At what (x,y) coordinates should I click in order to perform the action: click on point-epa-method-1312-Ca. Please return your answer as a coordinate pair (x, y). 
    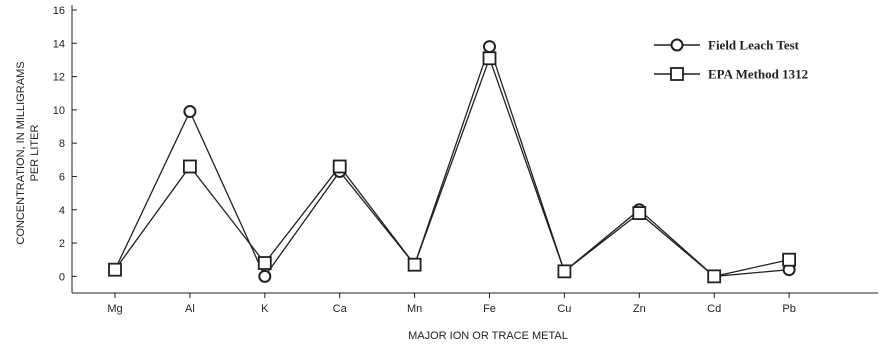
    Looking at the image, I should click on (339, 166).